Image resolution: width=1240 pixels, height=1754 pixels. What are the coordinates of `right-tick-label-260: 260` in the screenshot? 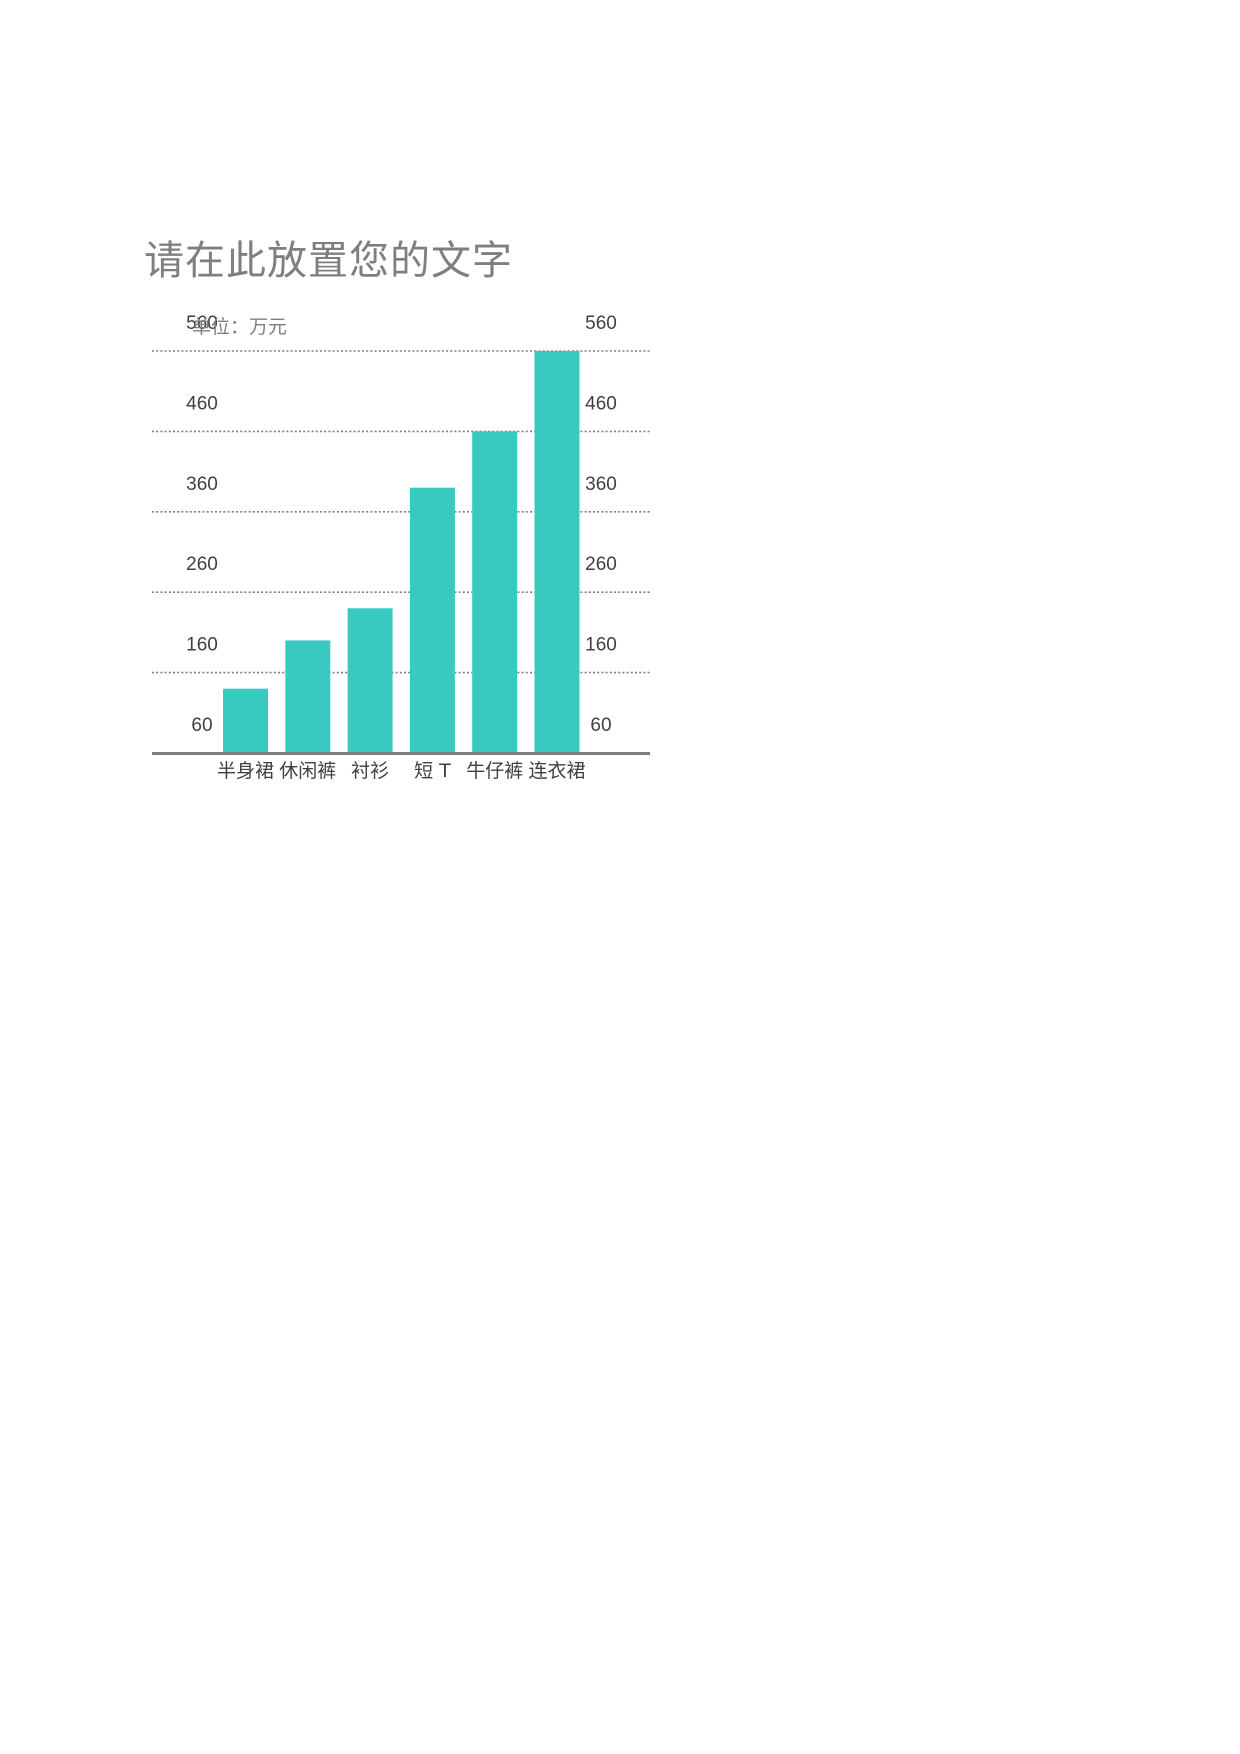 It's located at (601, 564).